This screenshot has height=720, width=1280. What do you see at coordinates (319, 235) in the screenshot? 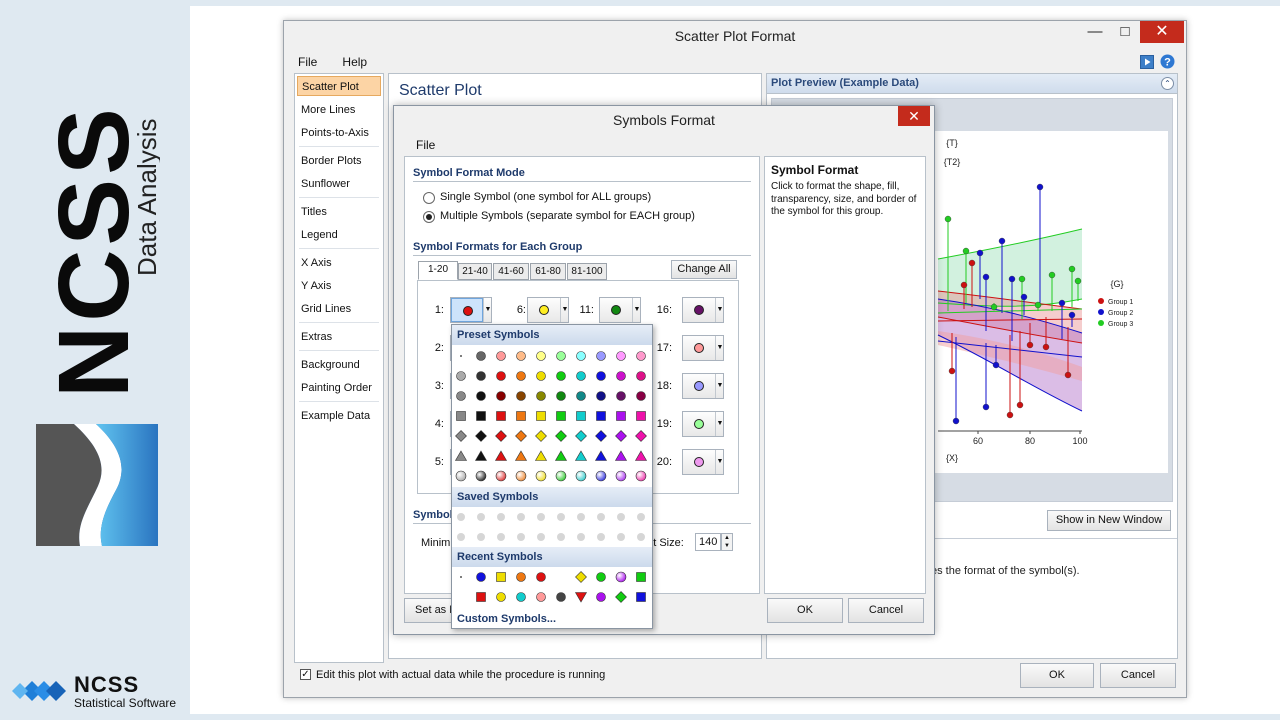
I see `nav-legend: Legend` at bounding box center [319, 235].